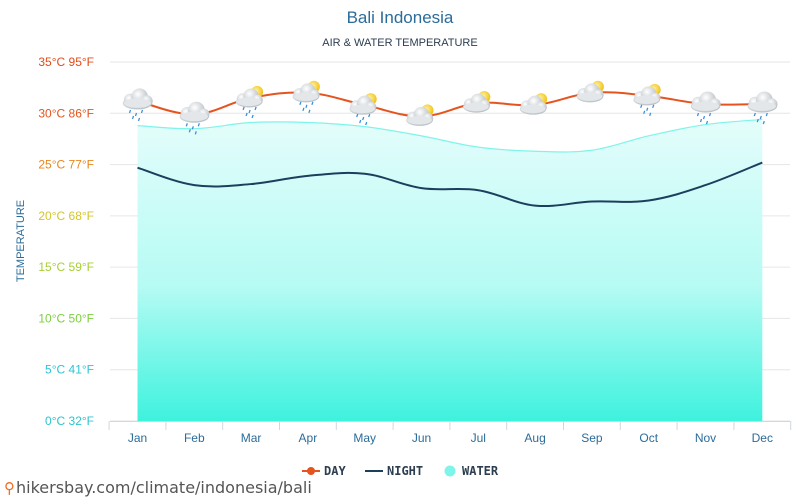 The image size is (800, 500). I want to click on x-tick-label: Jun, so click(421, 438).